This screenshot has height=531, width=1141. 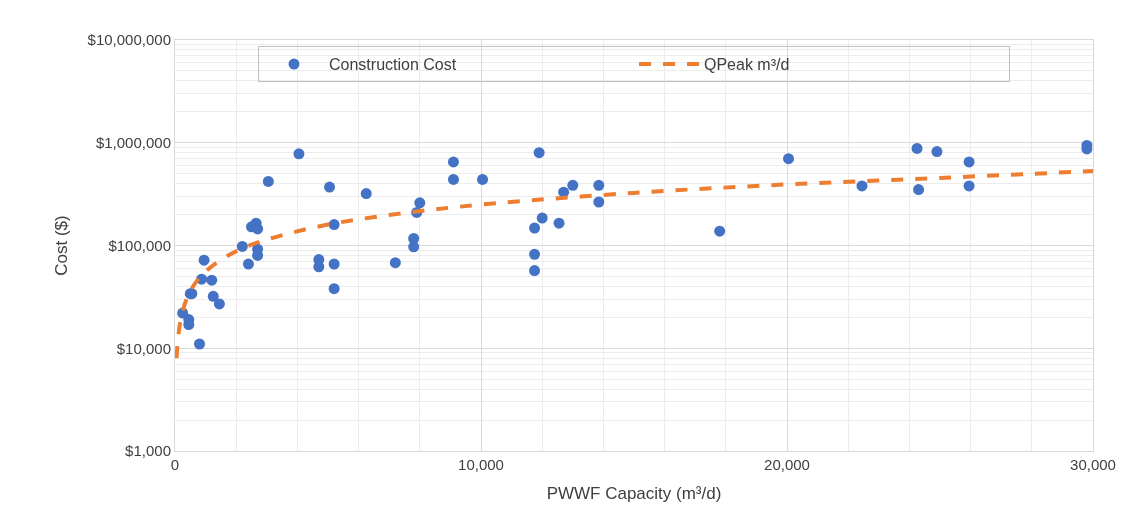 I want to click on y-tick-label: $1,000, so click(x=148, y=451).